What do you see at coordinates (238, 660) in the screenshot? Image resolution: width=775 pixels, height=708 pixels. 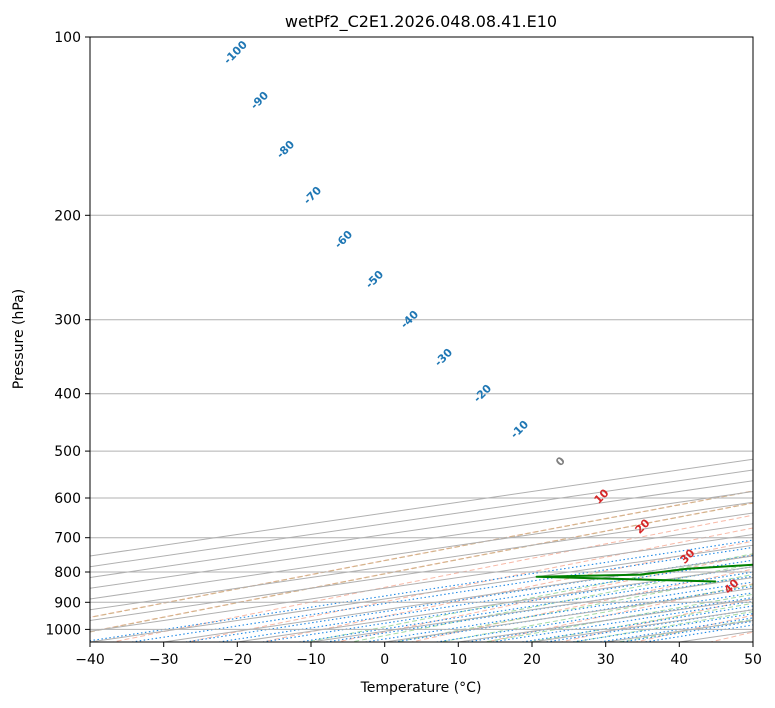 I see `x-tick-label: −20` at bounding box center [238, 660].